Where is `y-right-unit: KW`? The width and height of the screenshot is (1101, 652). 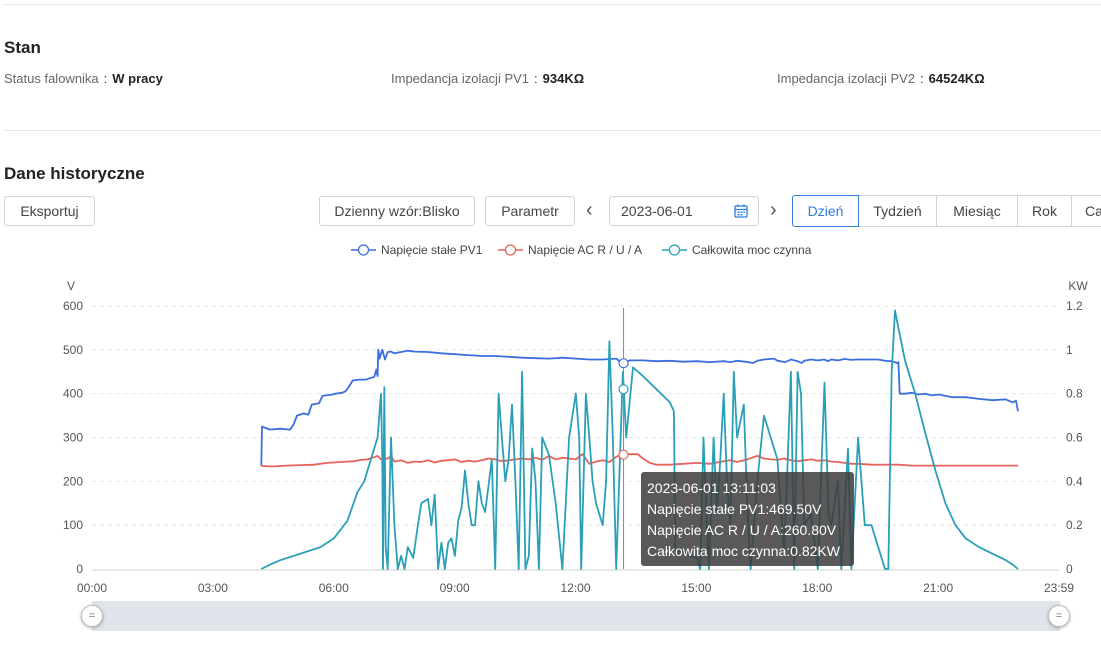
y-right-unit: KW is located at coordinates (1078, 286).